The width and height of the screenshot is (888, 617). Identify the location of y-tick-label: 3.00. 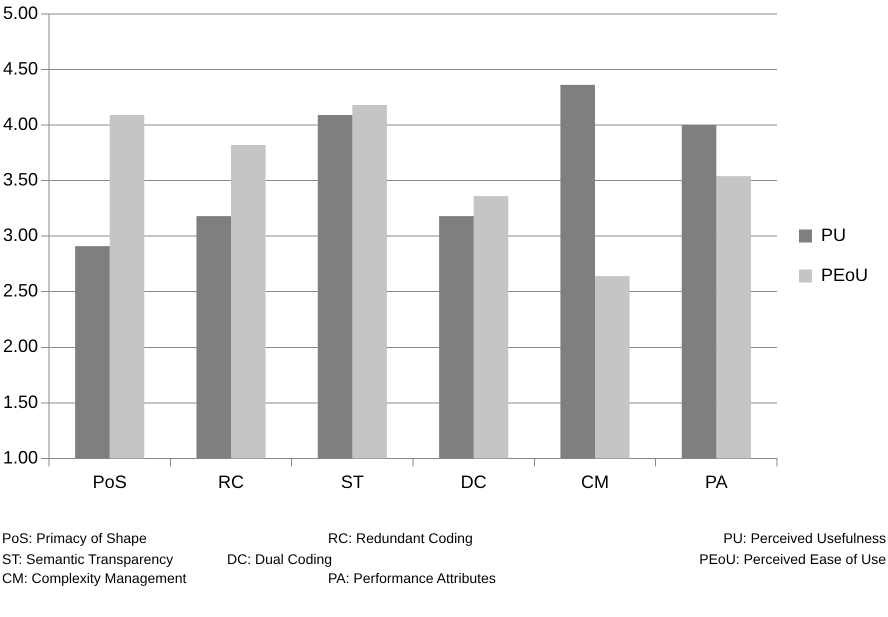
(20, 235).